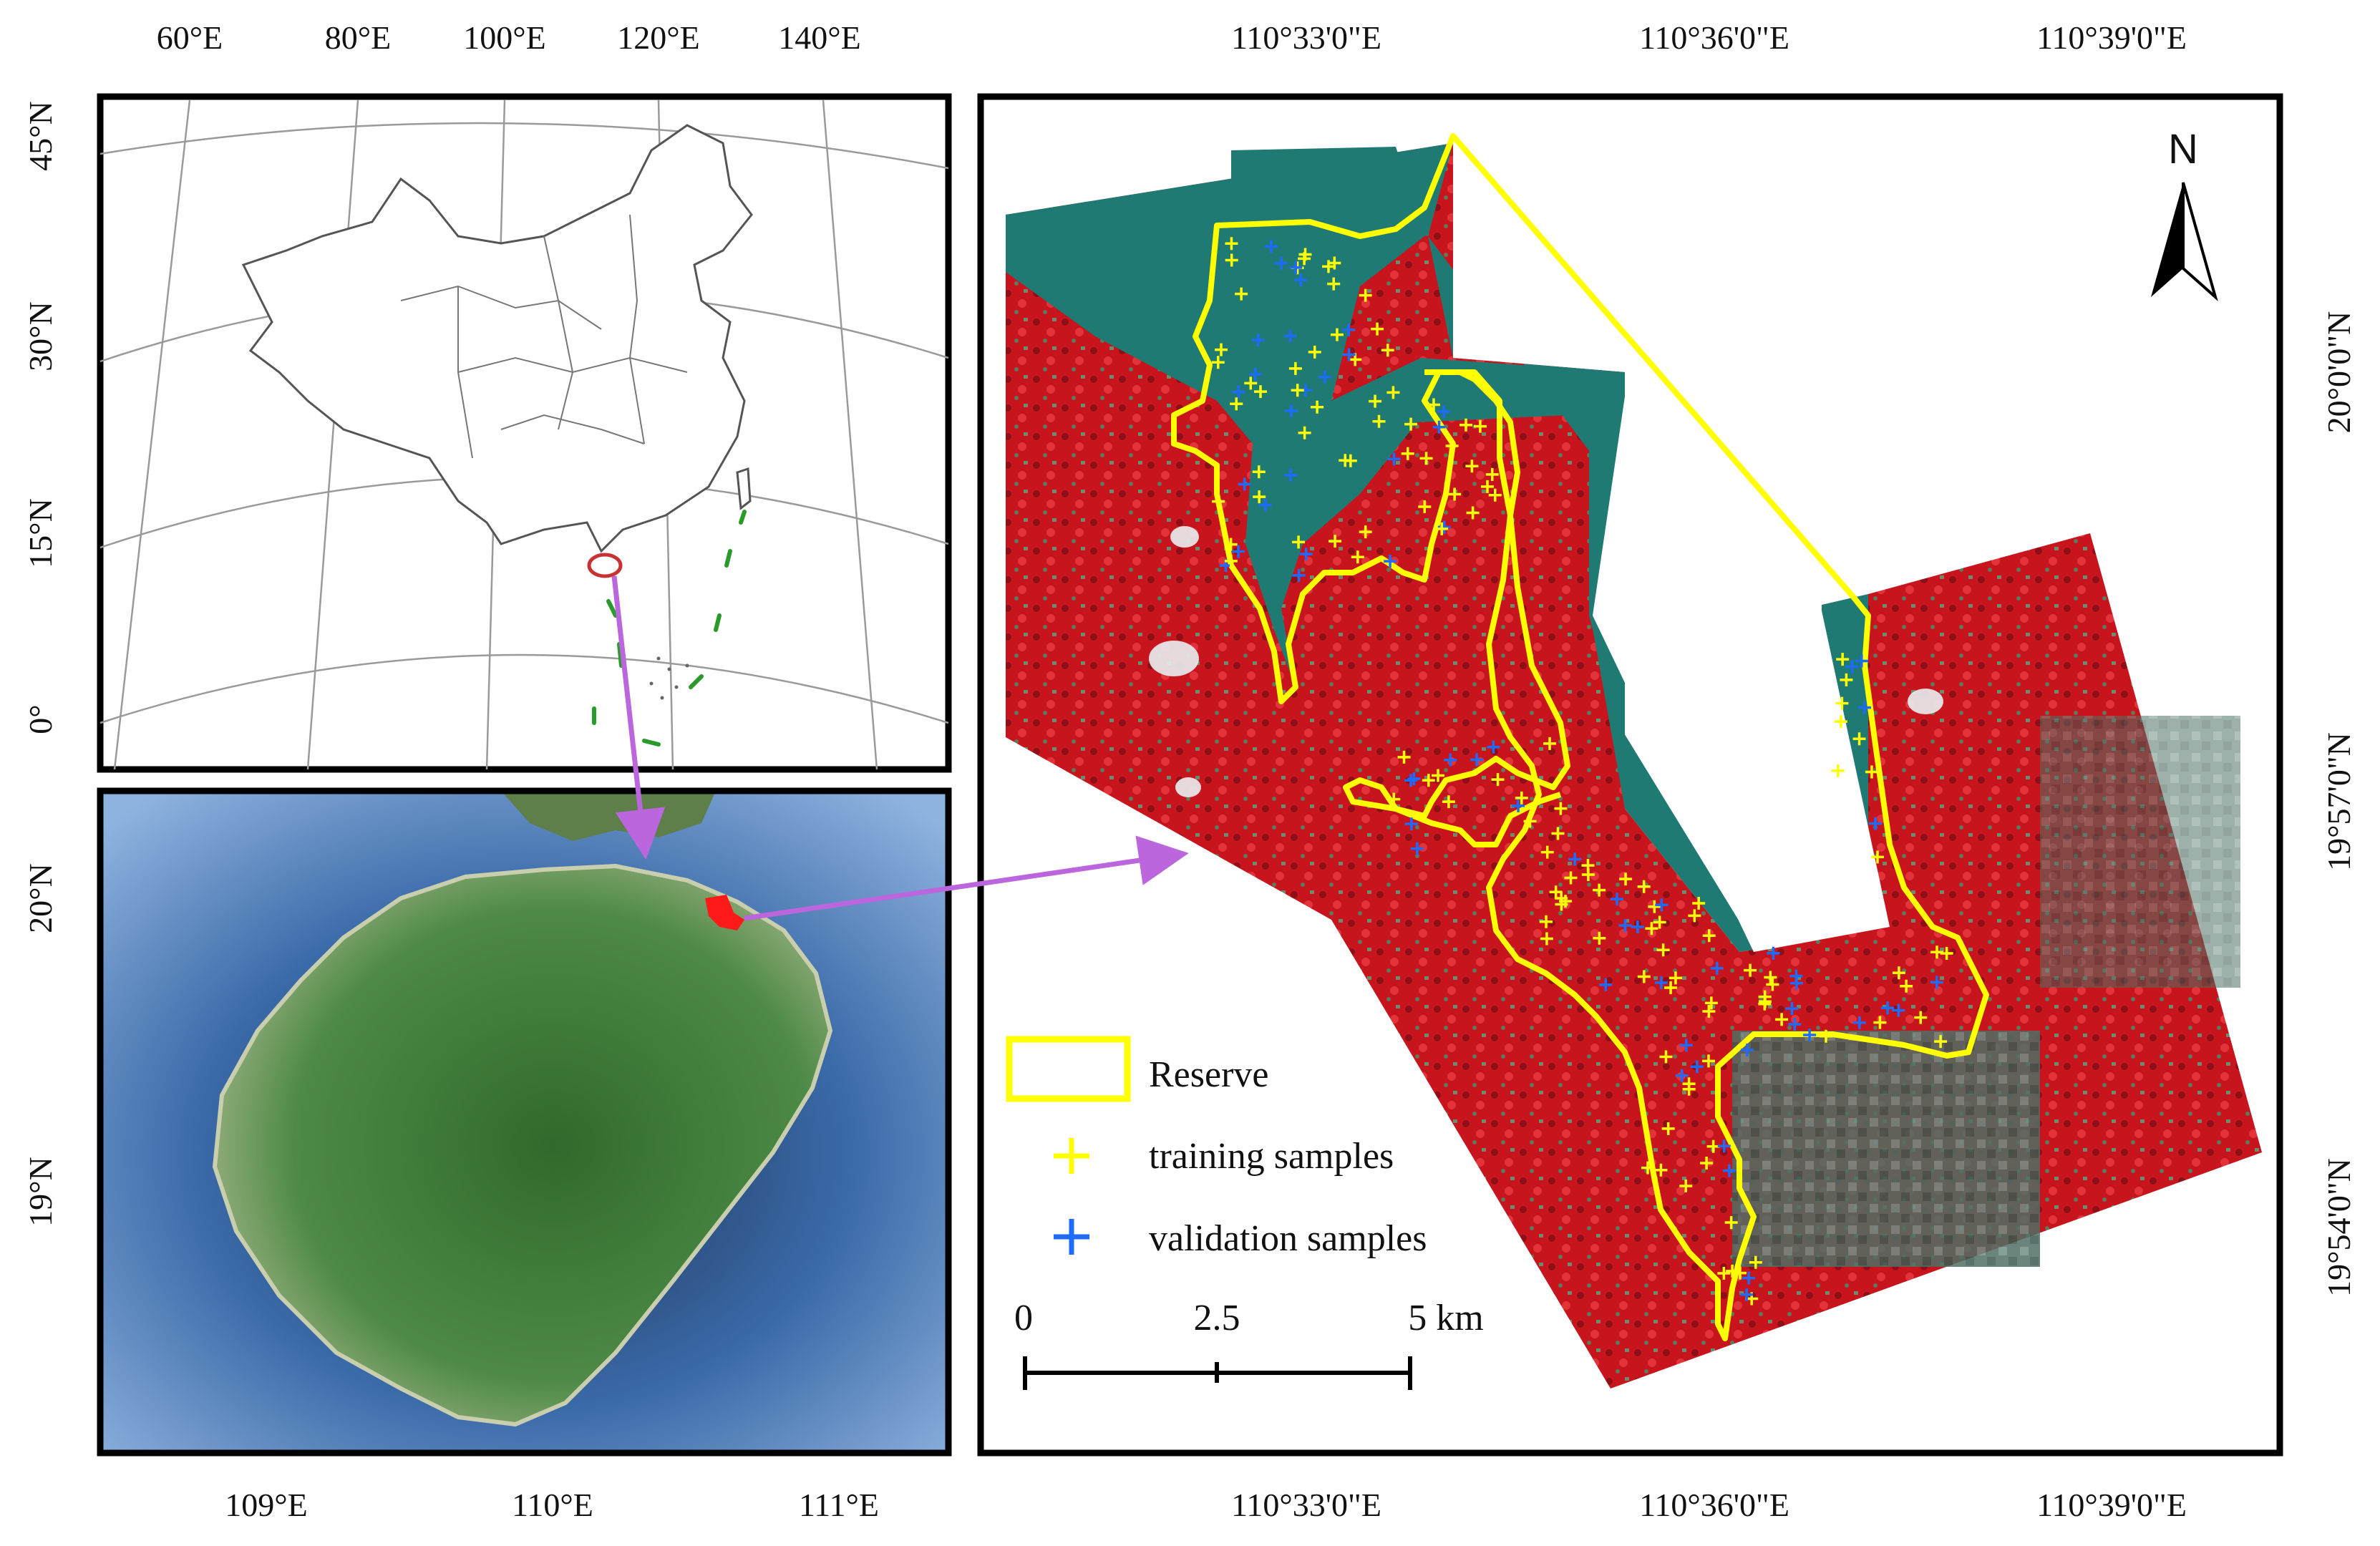  I want to click on legend-reserve-label: Reserve, so click(1208, 1074).